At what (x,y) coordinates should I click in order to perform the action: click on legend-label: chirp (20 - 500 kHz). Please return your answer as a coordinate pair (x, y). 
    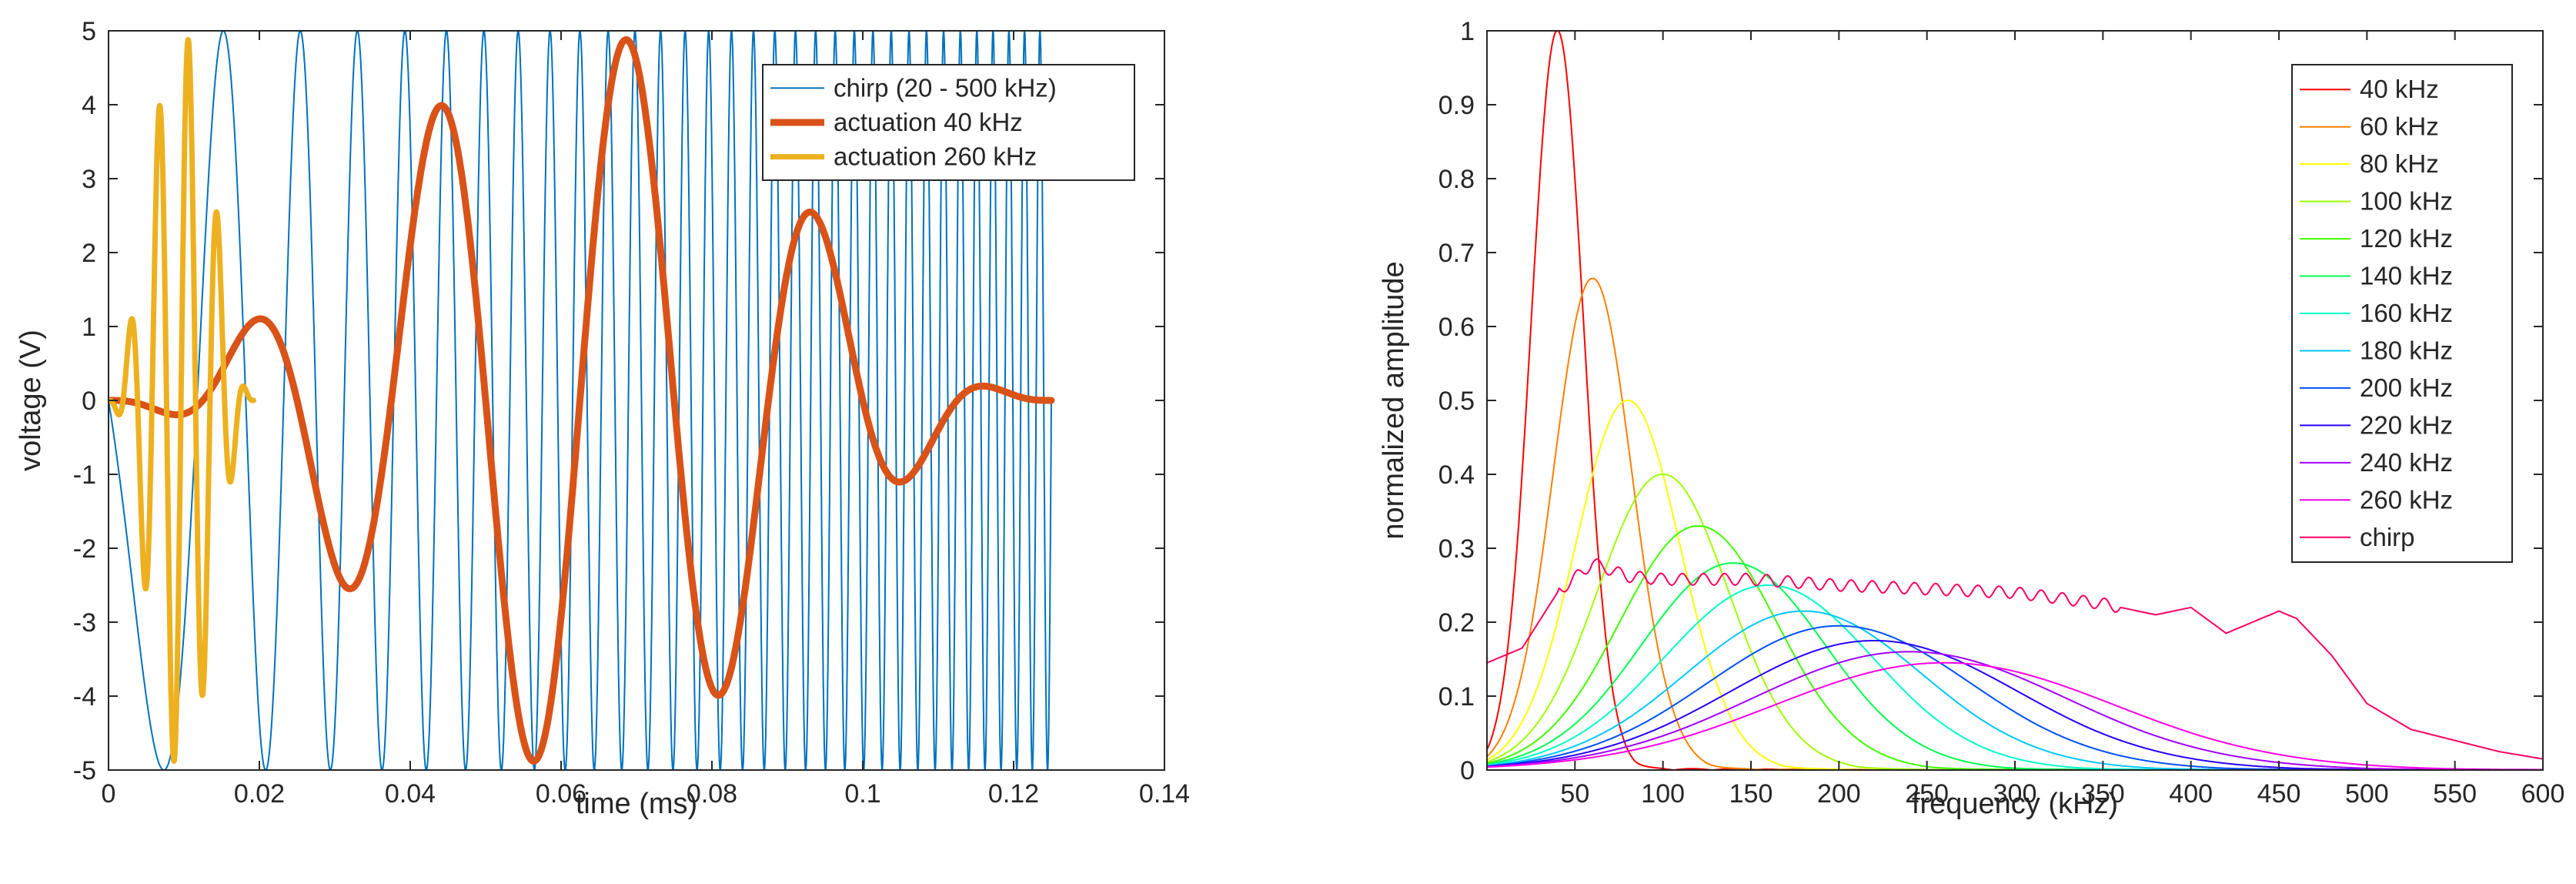
    Looking at the image, I should click on (945, 87).